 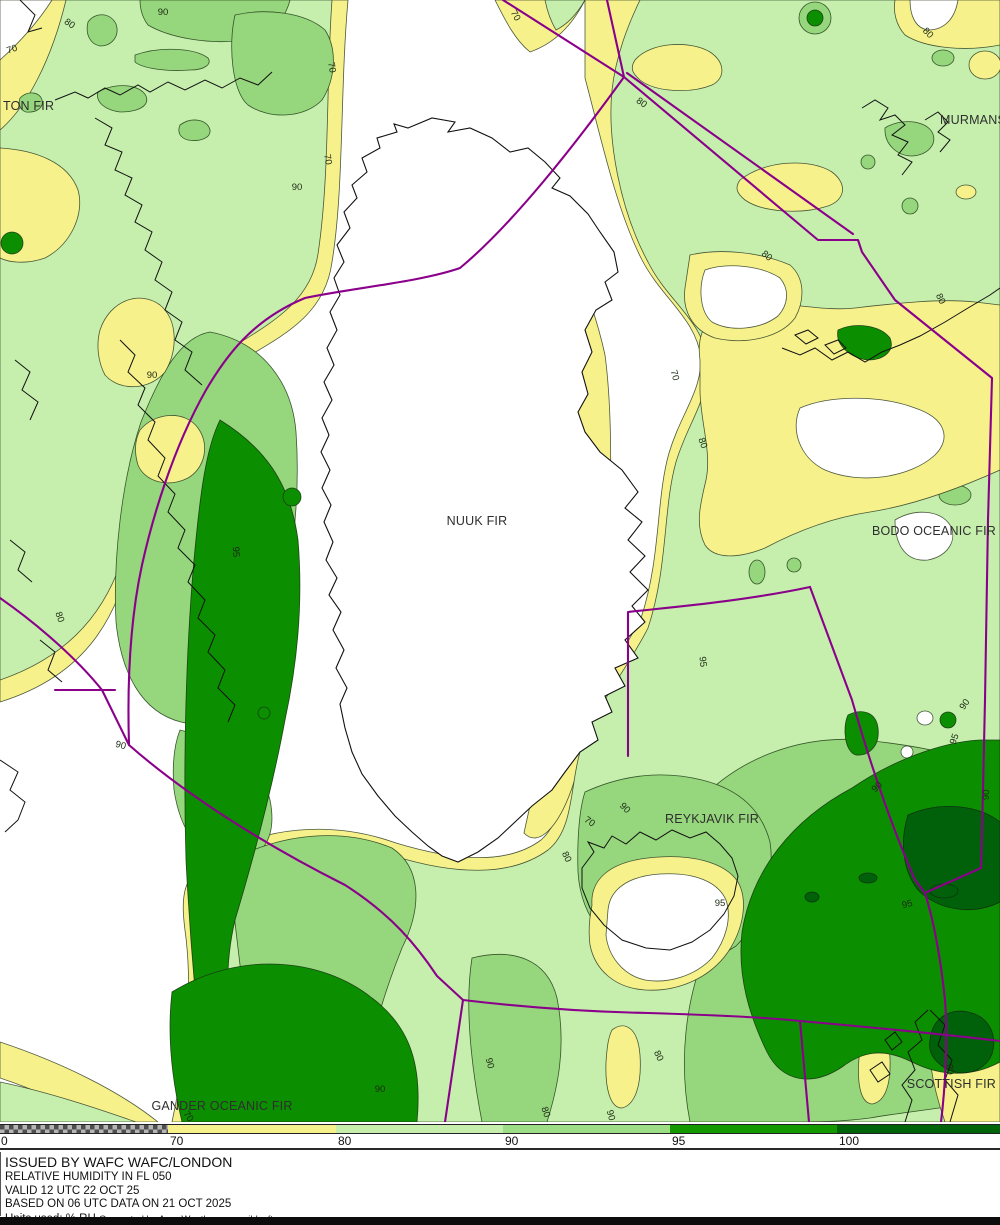 I want to click on fir-label: MURMANSK O, so click(x=970, y=120).